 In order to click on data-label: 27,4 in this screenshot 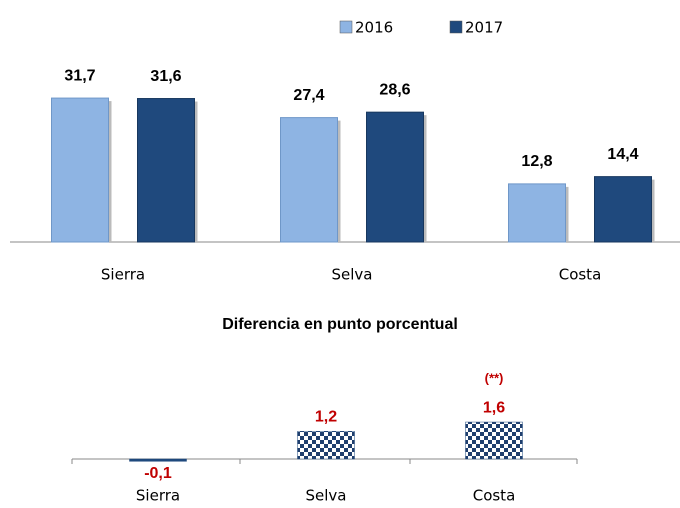, I will do `click(308, 95)`.